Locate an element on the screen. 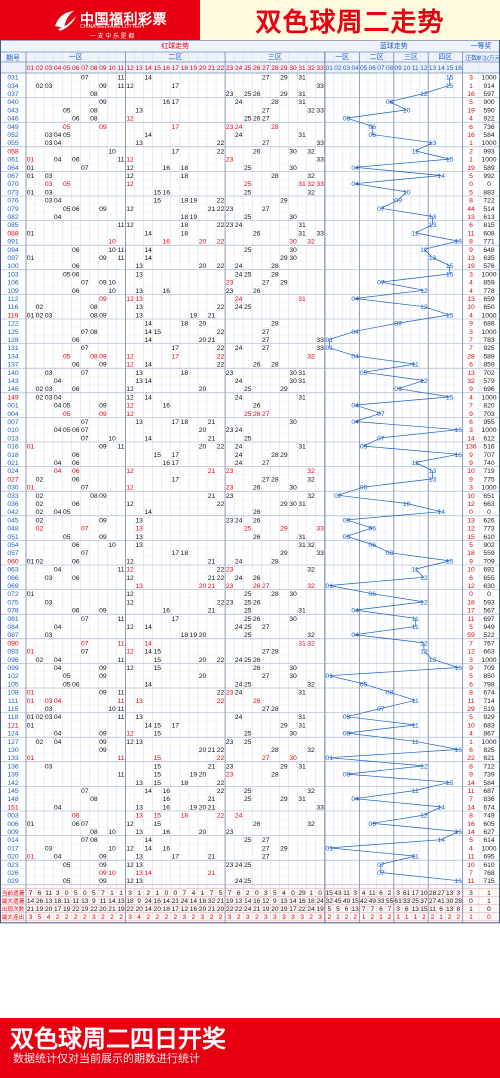 Image resolution: width=500 pixels, height=1078 pixels. prize-unit: 516 is located at coordinates (489, 447).